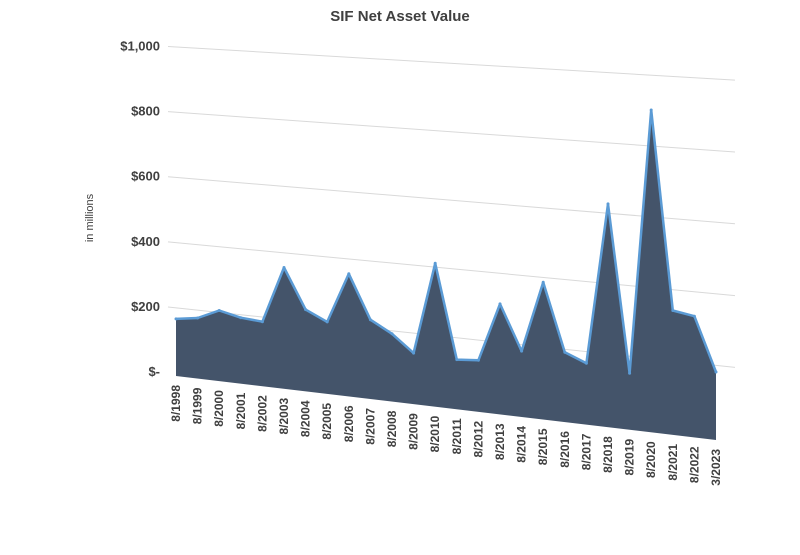 Image resolution: width=800 pixels, height=555 pixels. I want to click on x-tick-label: 8/2013, so click(500, 441).